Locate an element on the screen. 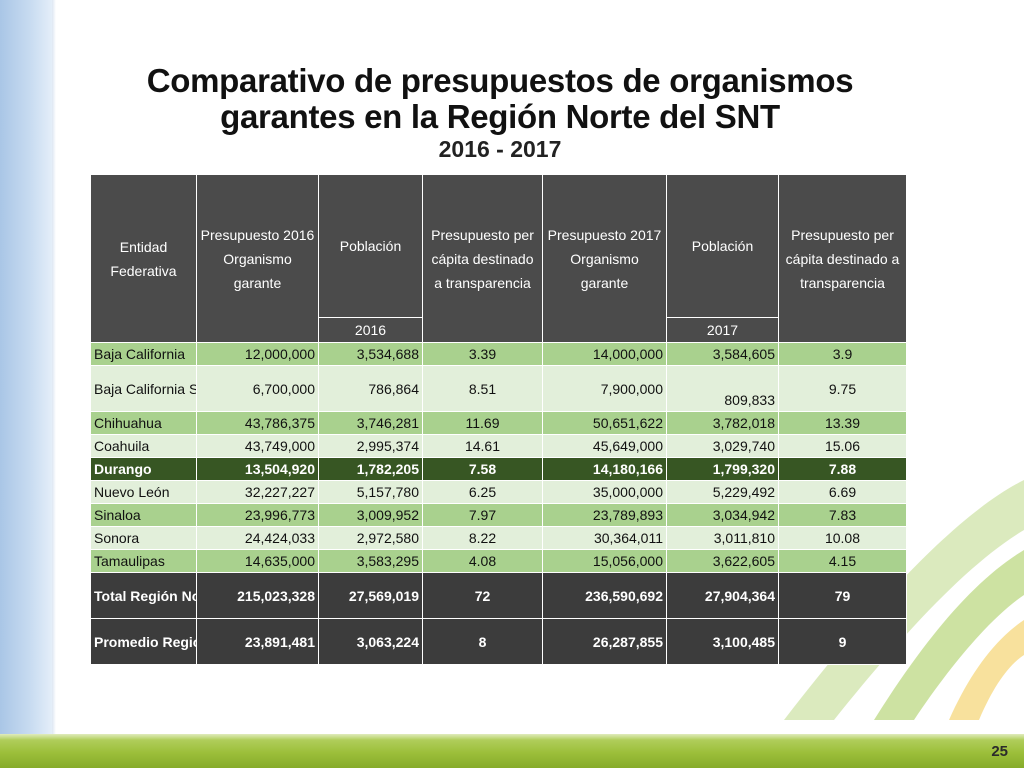 Image resolution: width=1024 pixels, height=768 pixels. cell-poblacion-2016: 3,534,688 is located at coordinates (370, 354).